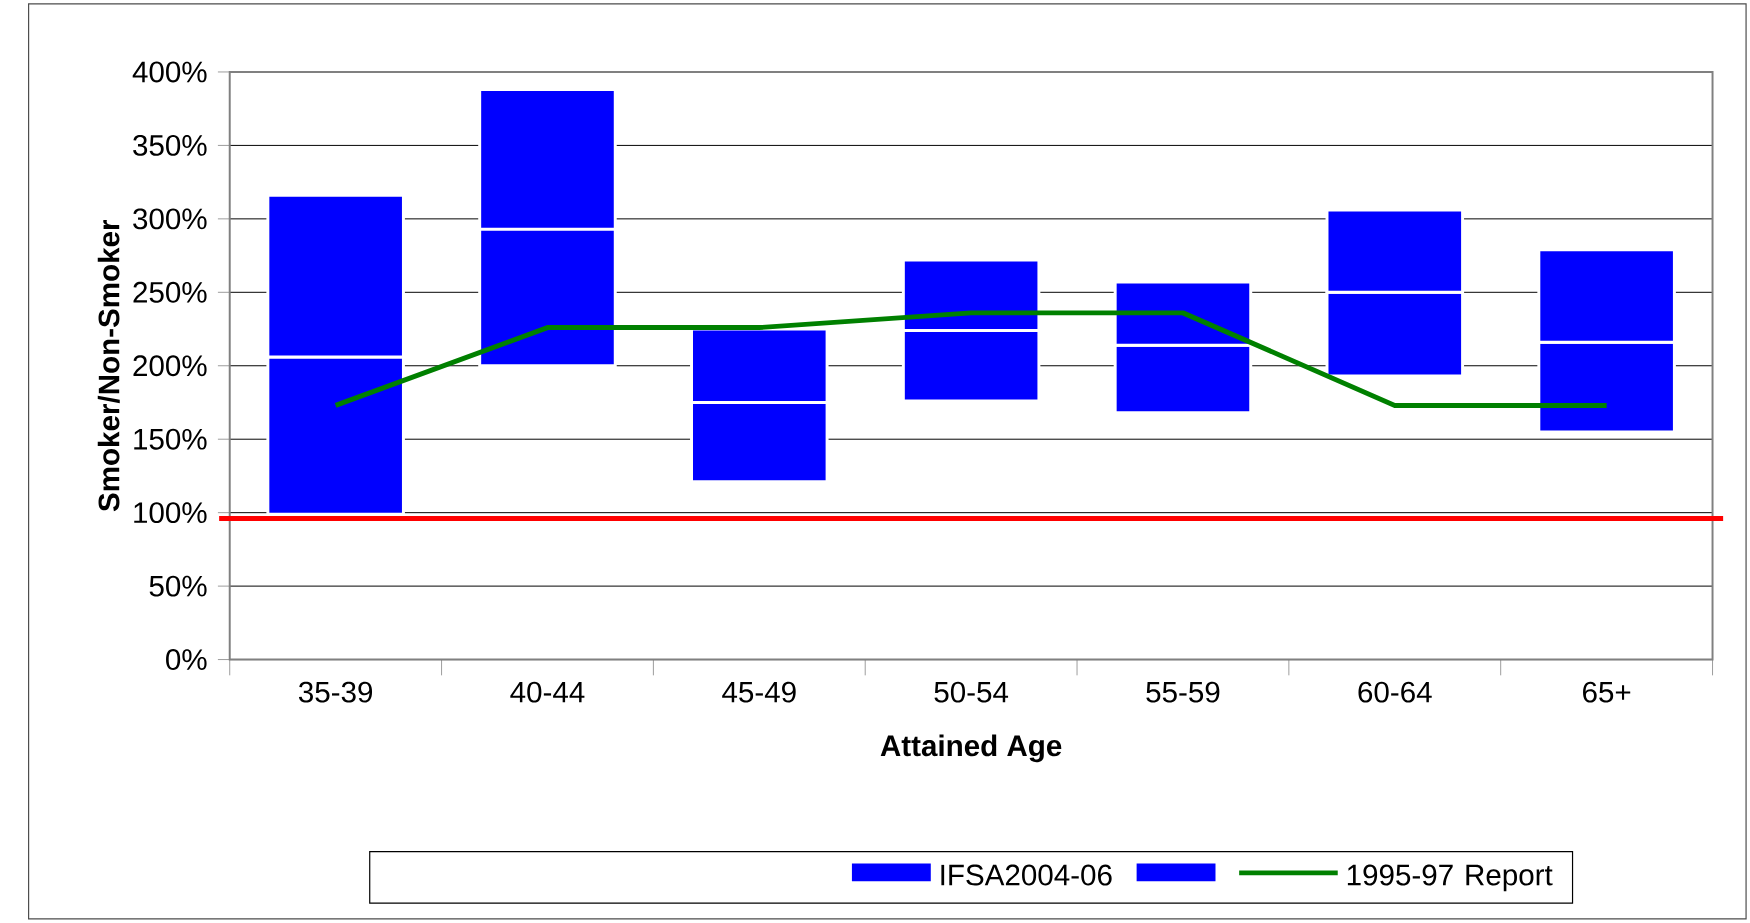 The height and width of the screenshot is (923, 1750). Describe the element at coordinates (170, 439) in the screenshot. I see `y-tick-label: 150%` at that location.